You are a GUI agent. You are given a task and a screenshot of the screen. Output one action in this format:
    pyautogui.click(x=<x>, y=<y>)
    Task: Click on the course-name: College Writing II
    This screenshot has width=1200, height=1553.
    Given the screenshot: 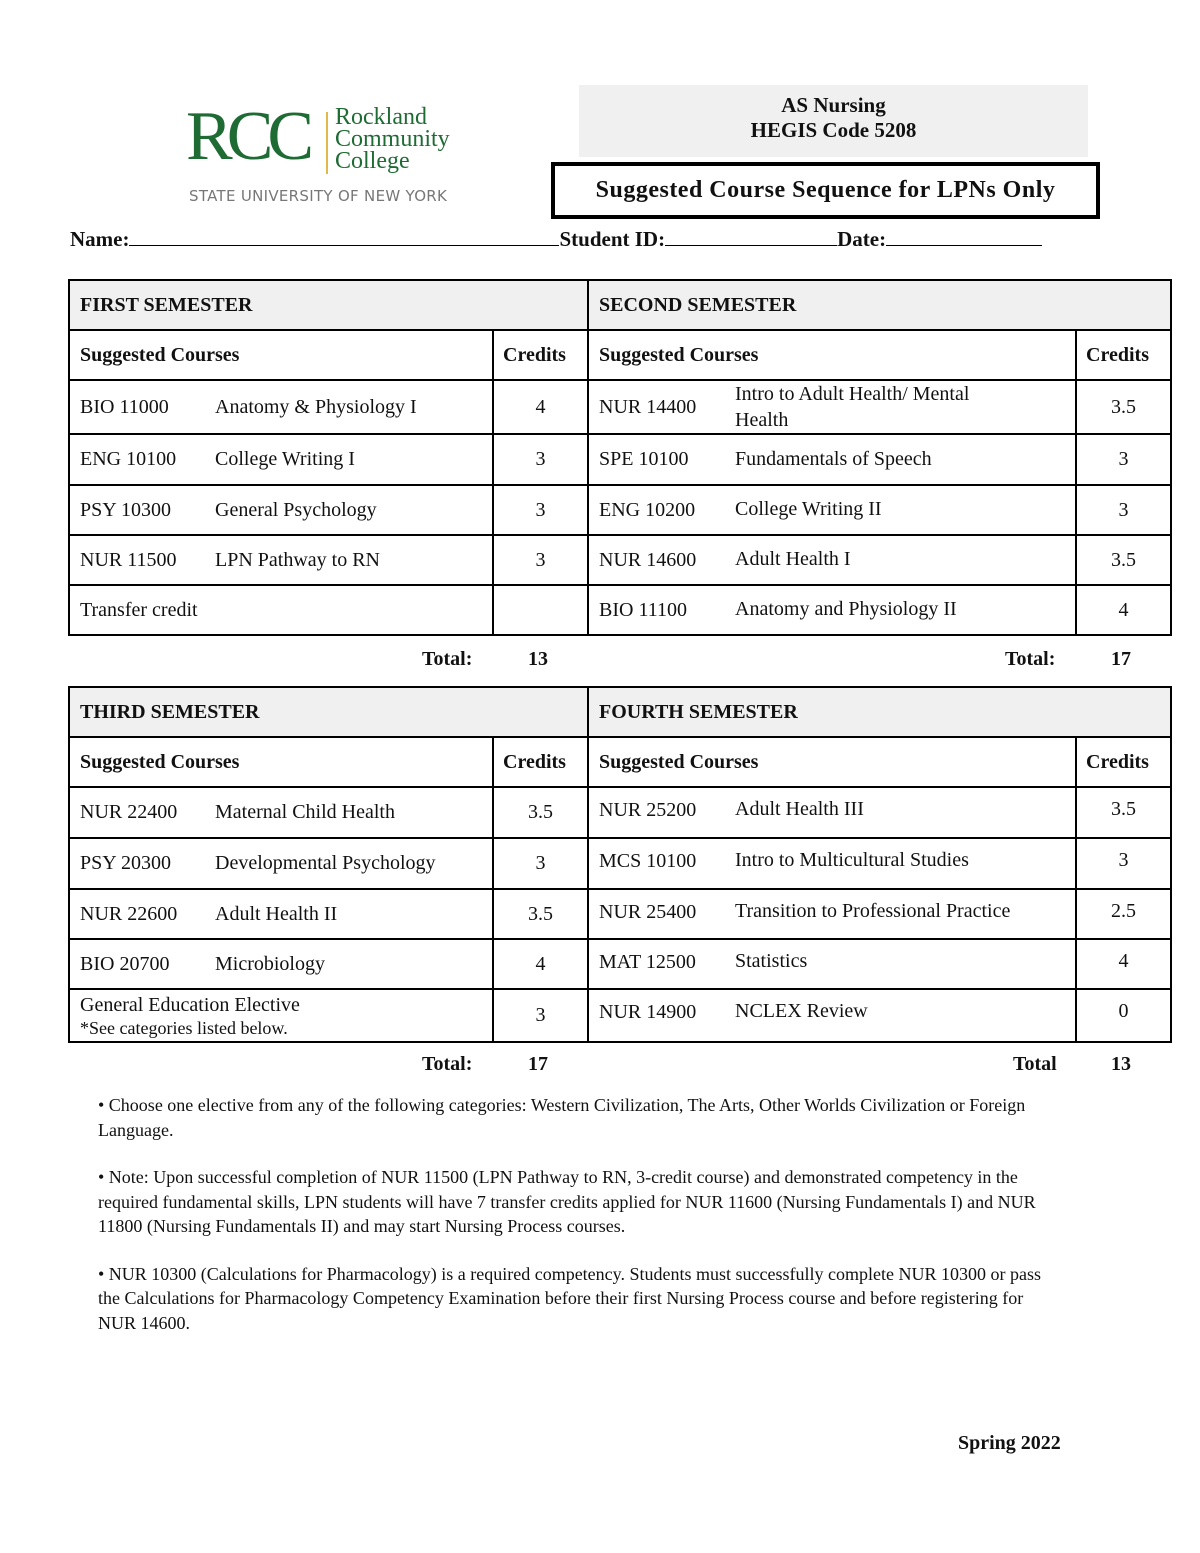 What is the action you would take?
    pyautogui.click(x=808, y=509)
    